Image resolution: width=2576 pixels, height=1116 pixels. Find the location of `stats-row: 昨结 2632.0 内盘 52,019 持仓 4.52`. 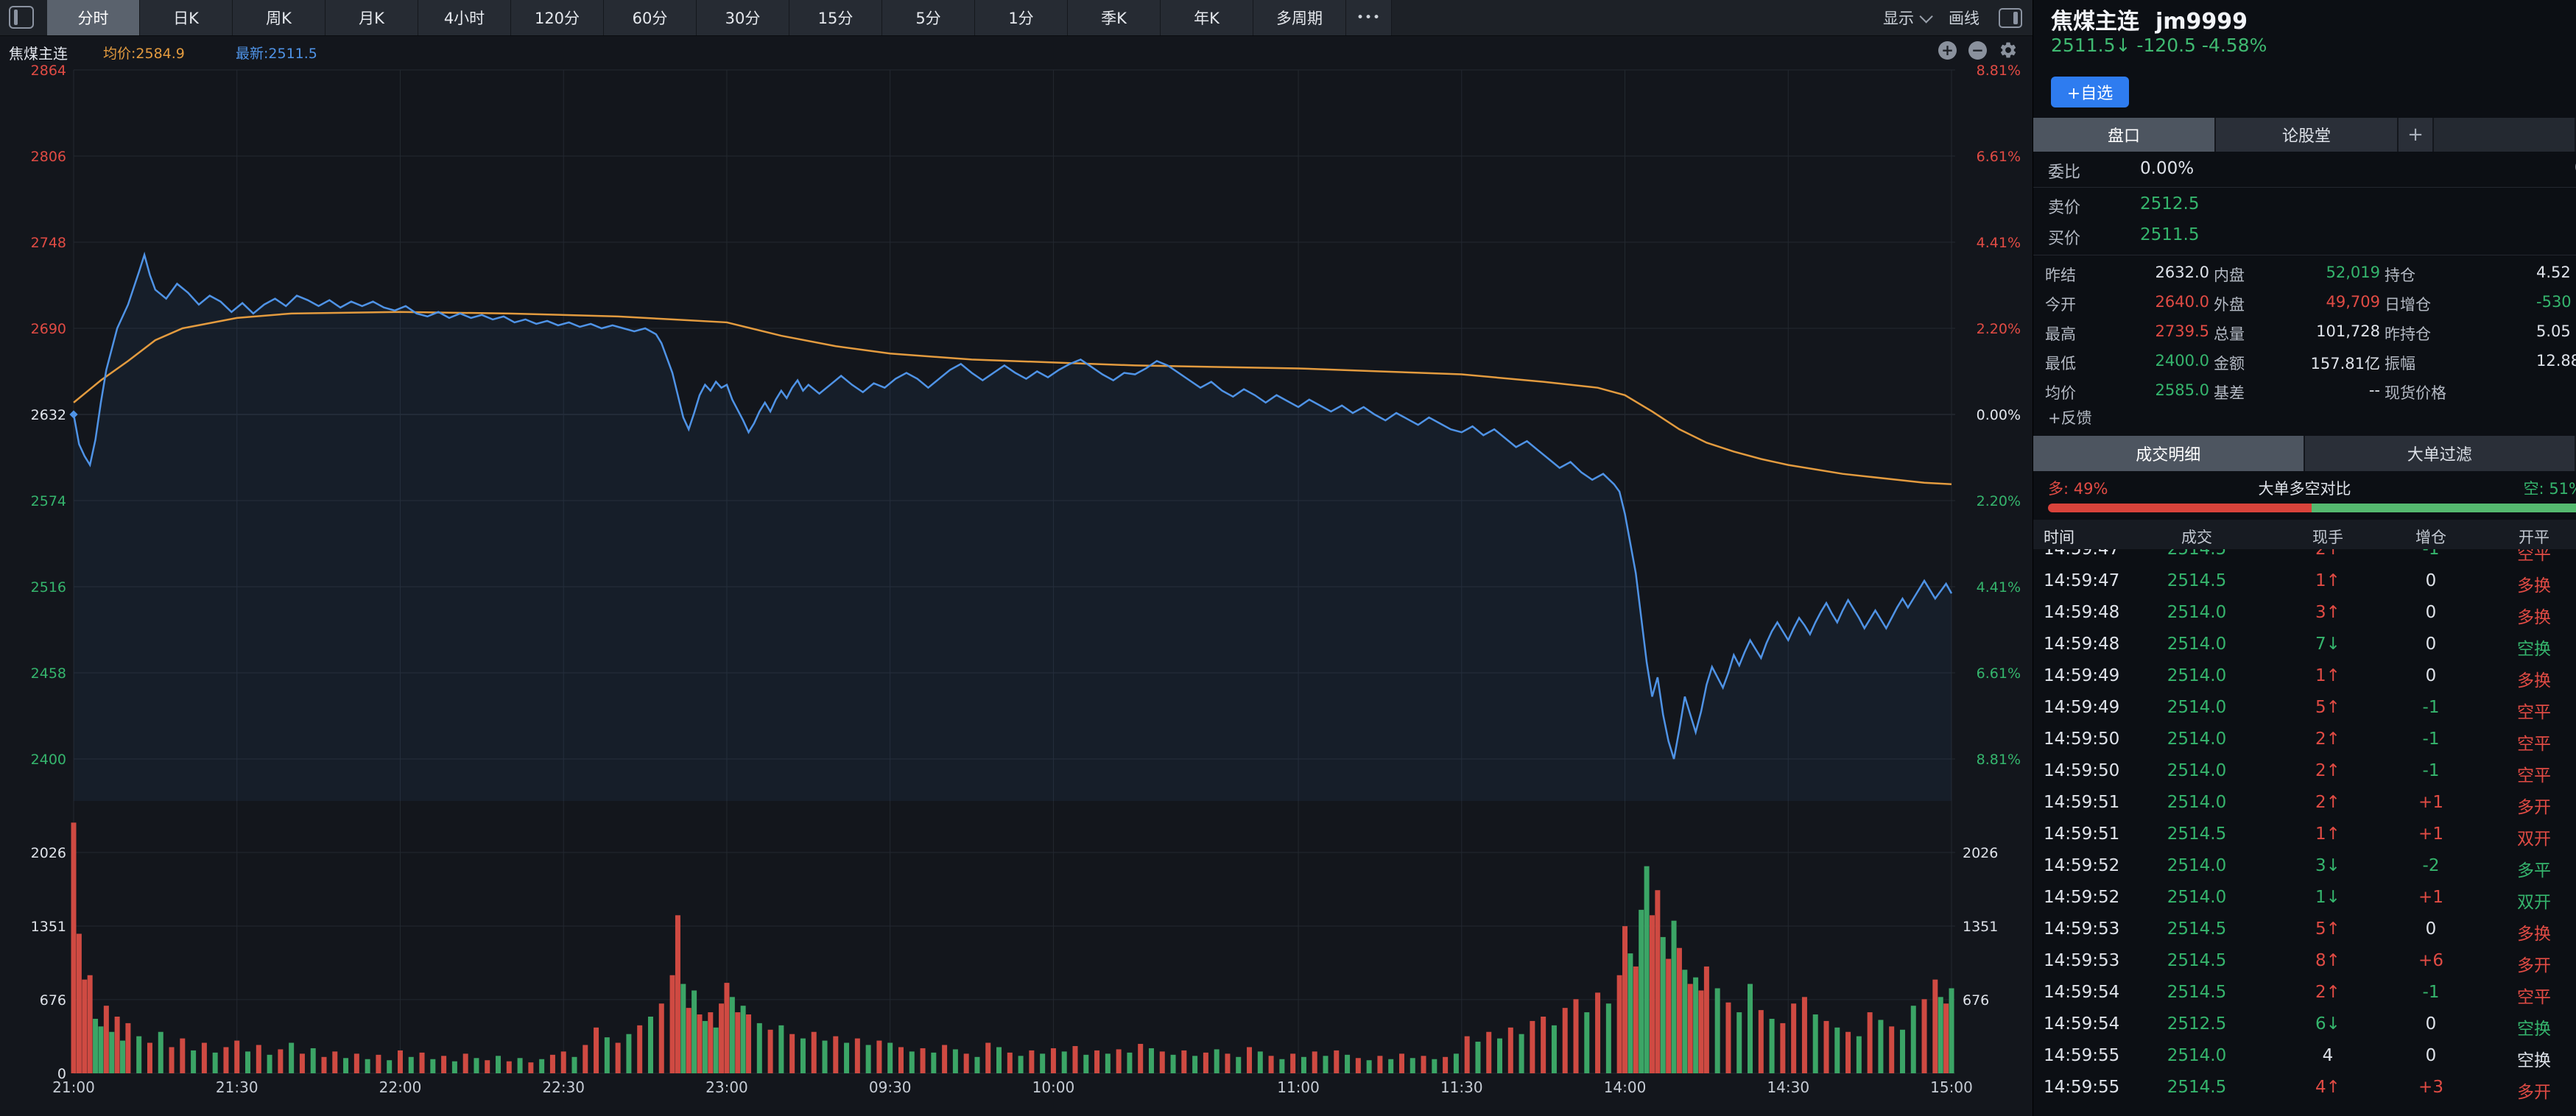

stats-row: 昨结 2632.0 内盘 52,019 持仓 4.52 is located at coordinates (2304, 274).